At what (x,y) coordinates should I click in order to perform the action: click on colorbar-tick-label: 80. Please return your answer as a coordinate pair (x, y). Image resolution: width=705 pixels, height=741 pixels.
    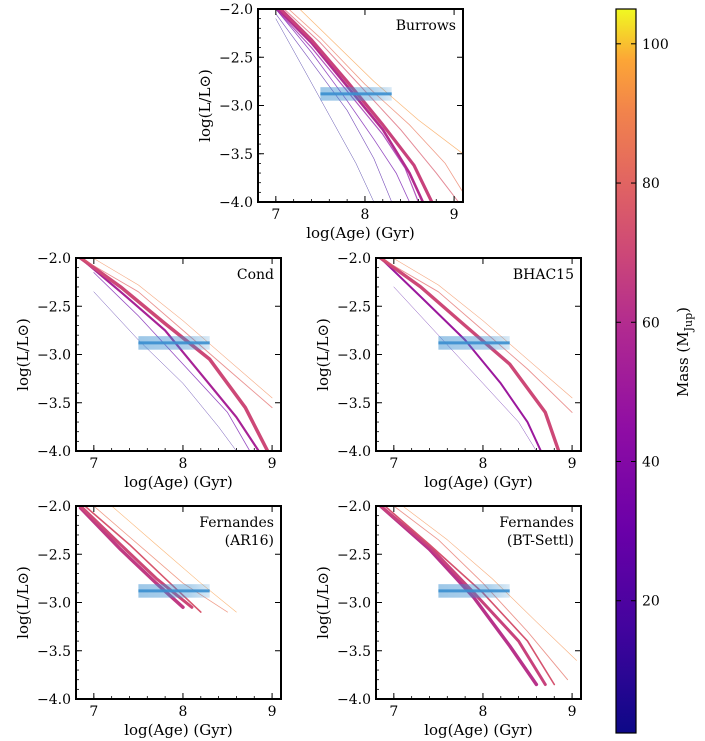
    Looking at the image, I should click on (651, 184).